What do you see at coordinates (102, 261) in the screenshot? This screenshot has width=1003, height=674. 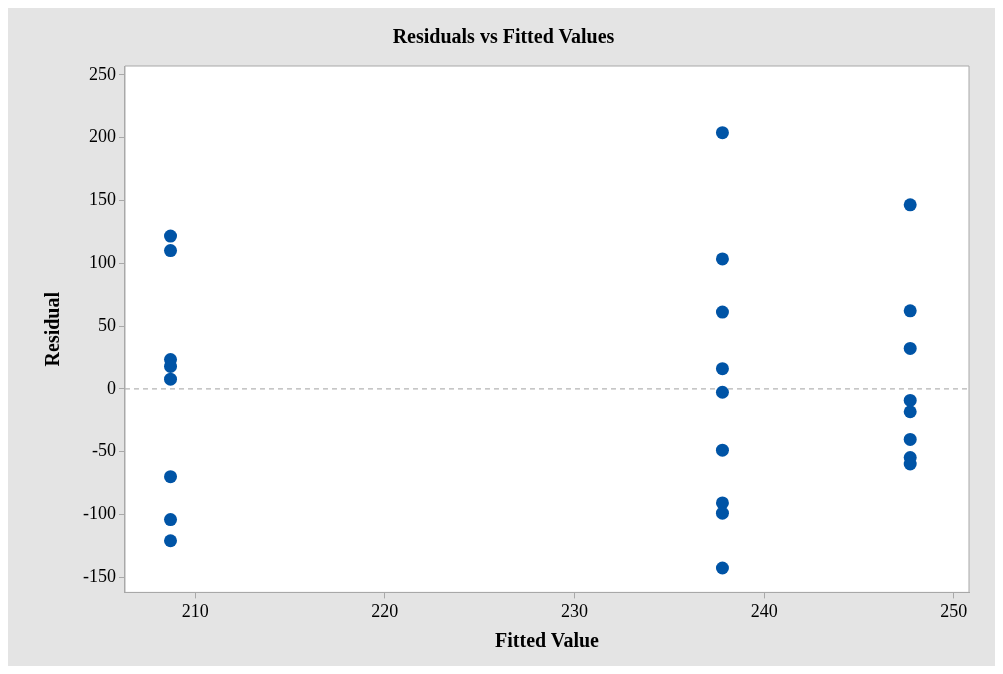 I see `y-tick-label: 100` at bounding box center [102, 261].